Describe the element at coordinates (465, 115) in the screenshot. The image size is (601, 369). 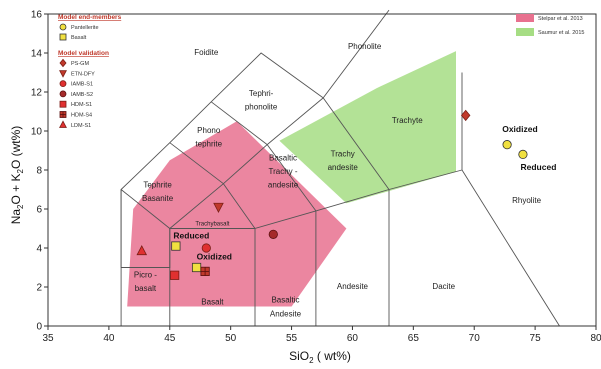
I see `point-ps-gm` at that location.